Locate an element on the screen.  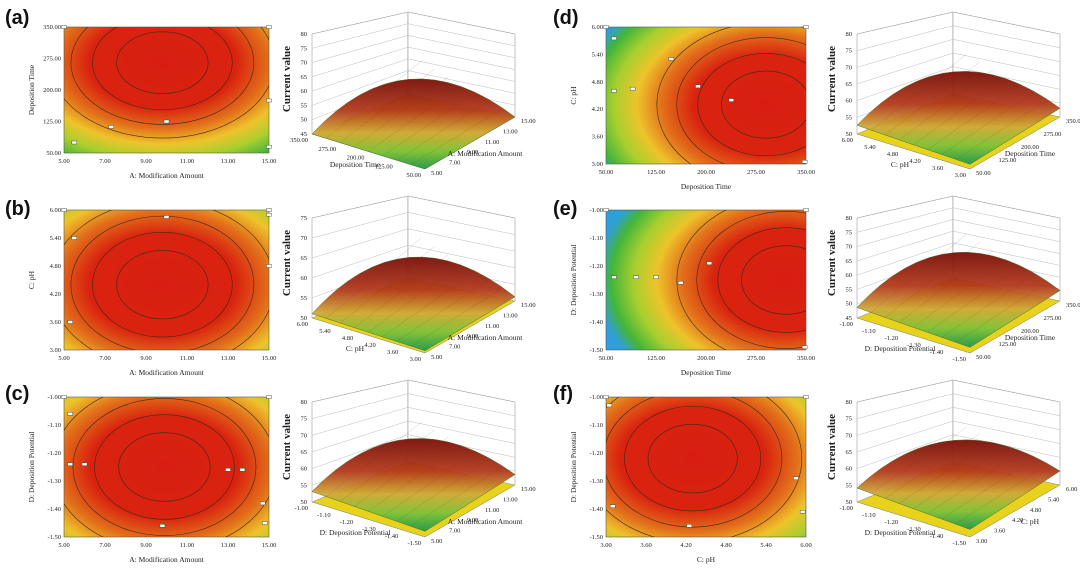
panel-letter: (d) is located at coordinates (566, 18).